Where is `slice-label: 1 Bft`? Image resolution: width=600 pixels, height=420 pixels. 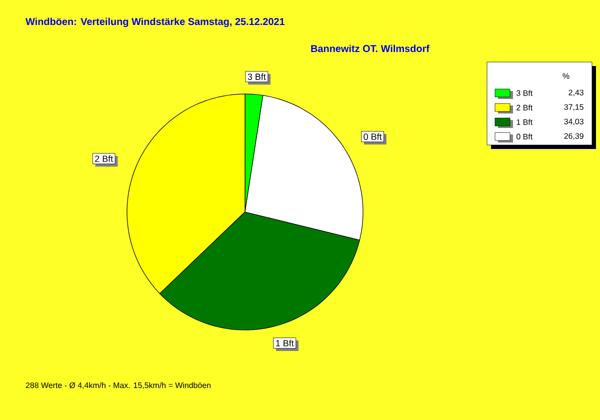 slice-label: 1 Bft is located at coordinates (285, 343).